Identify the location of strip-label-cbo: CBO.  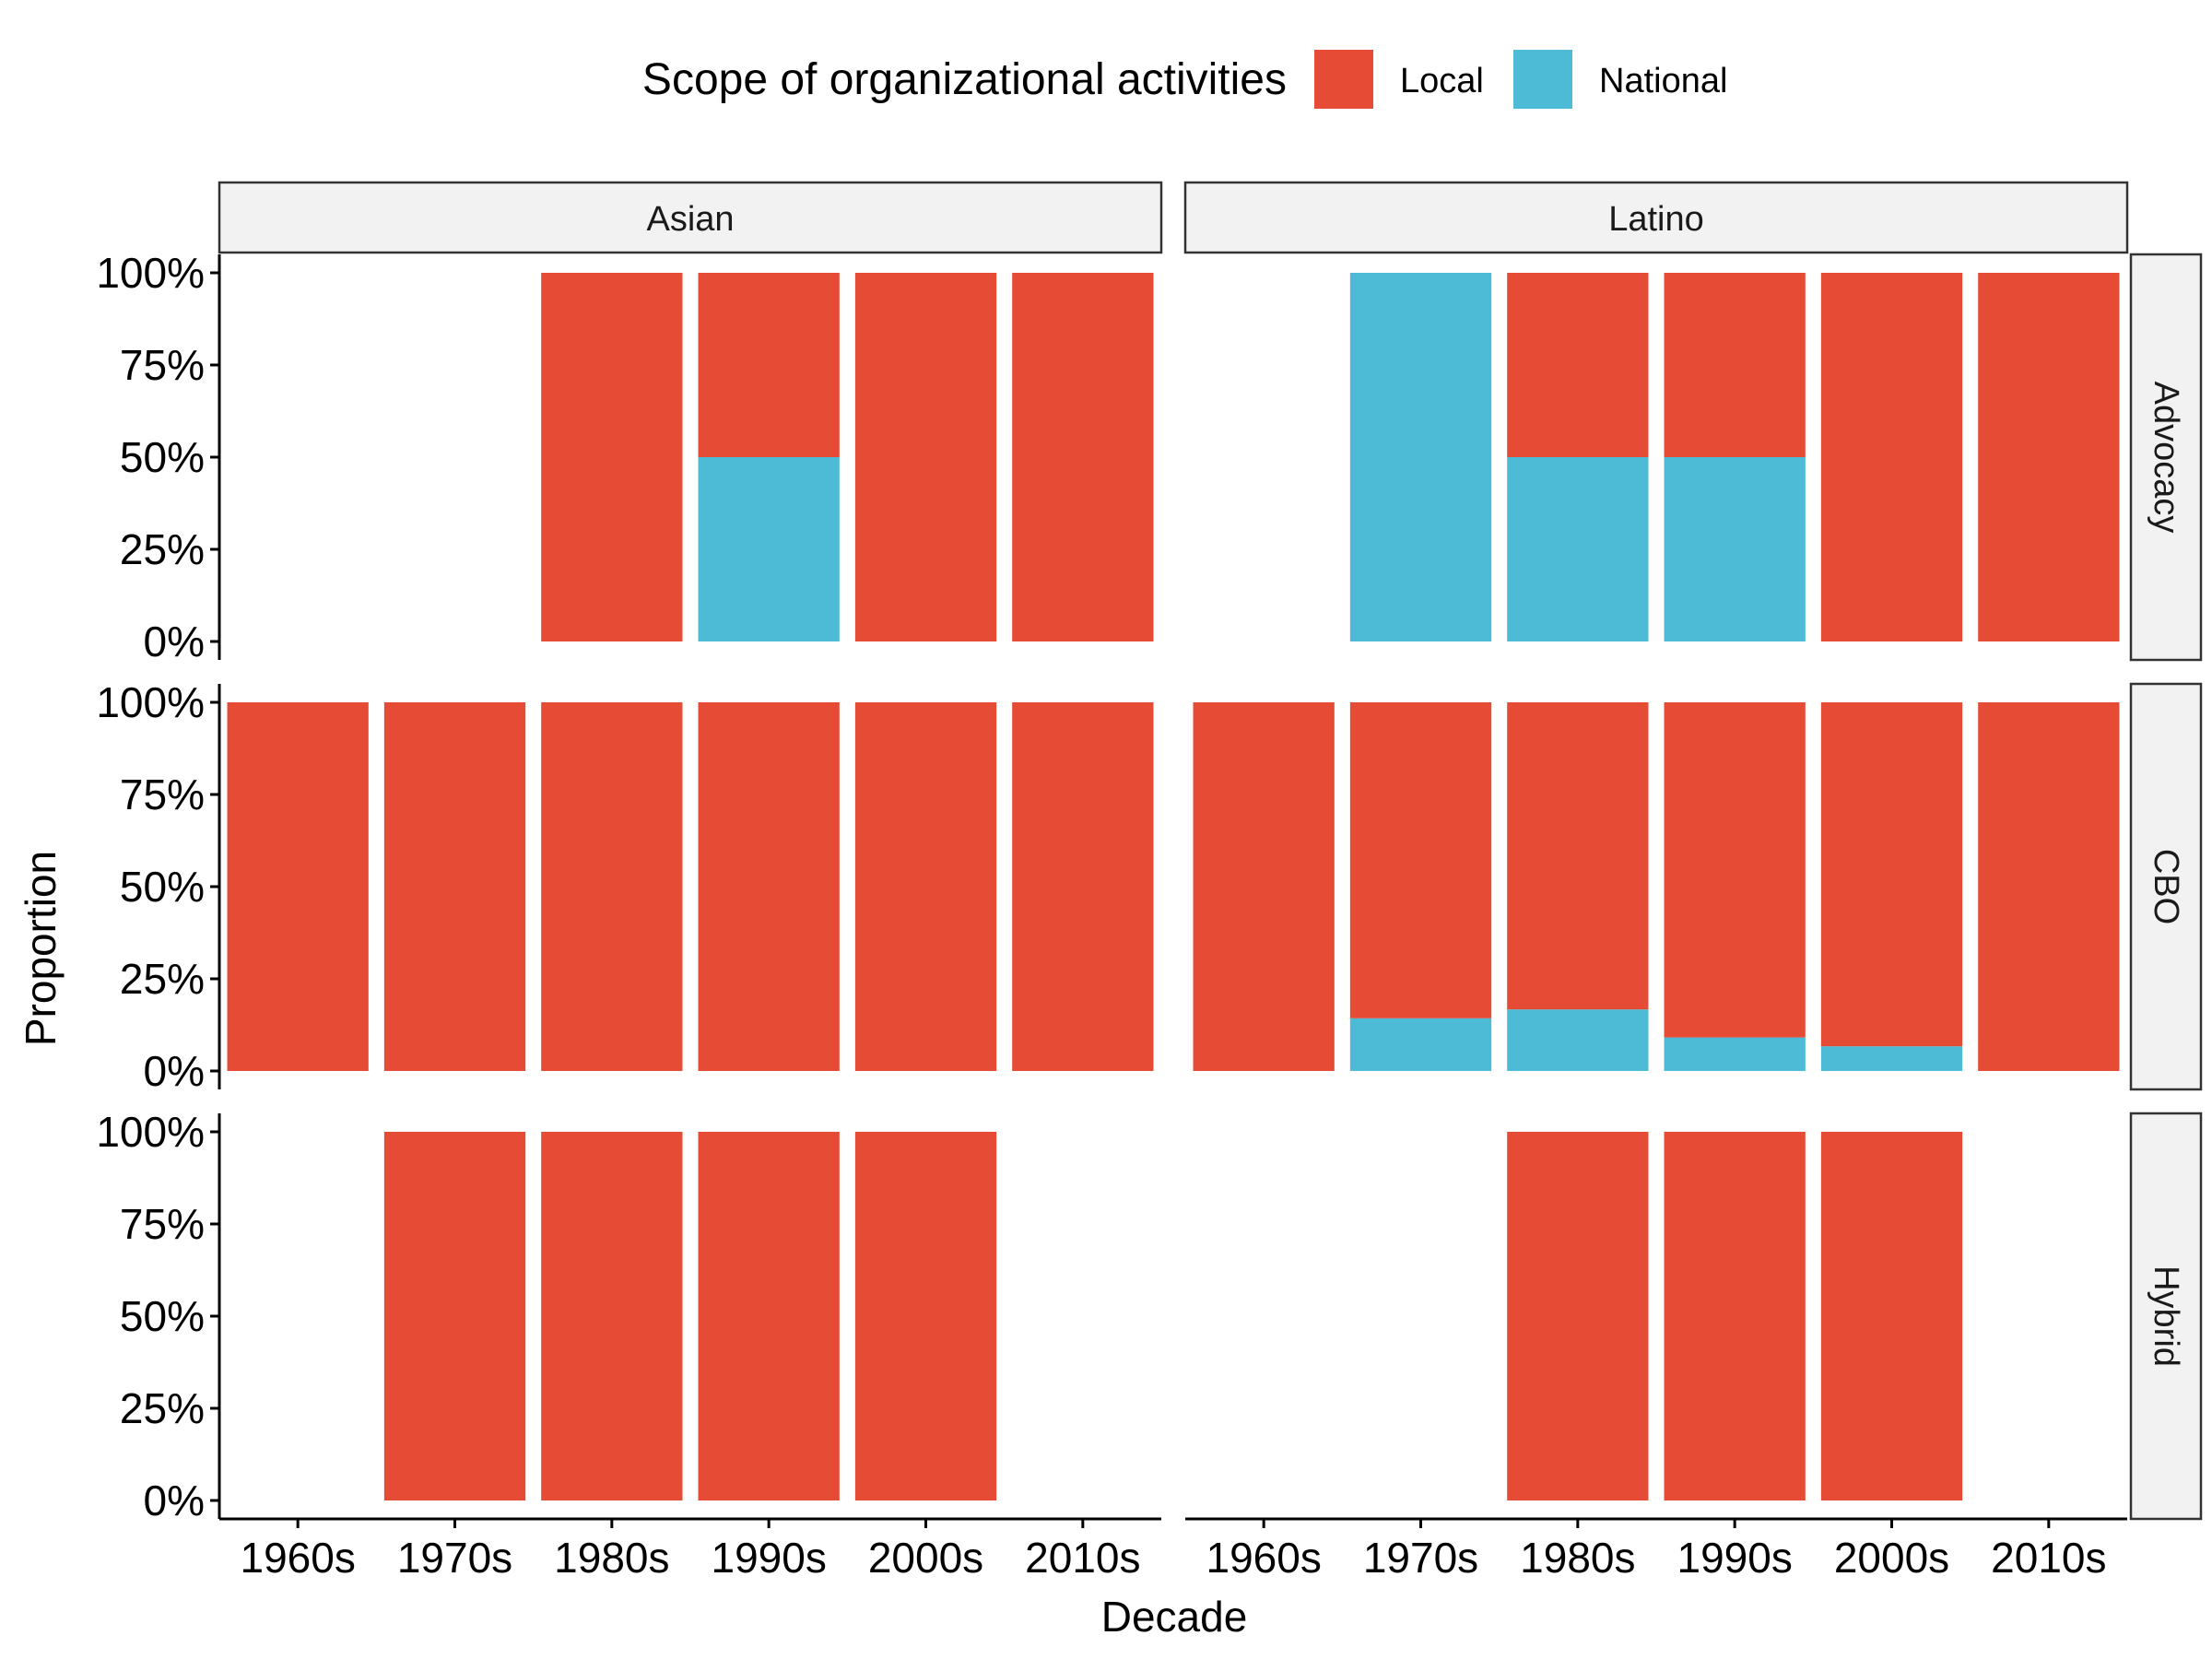
(2166, 886).